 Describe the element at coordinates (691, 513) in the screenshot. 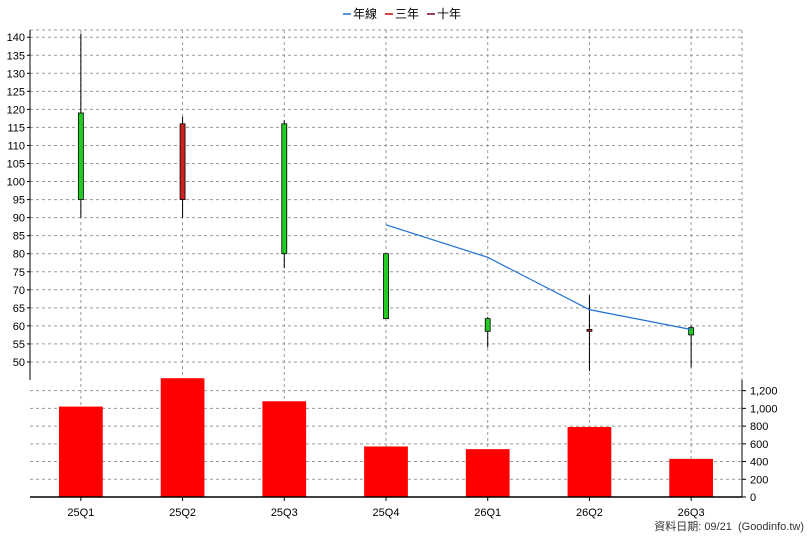

I see `x-tick-label: 26Q3` at that location.